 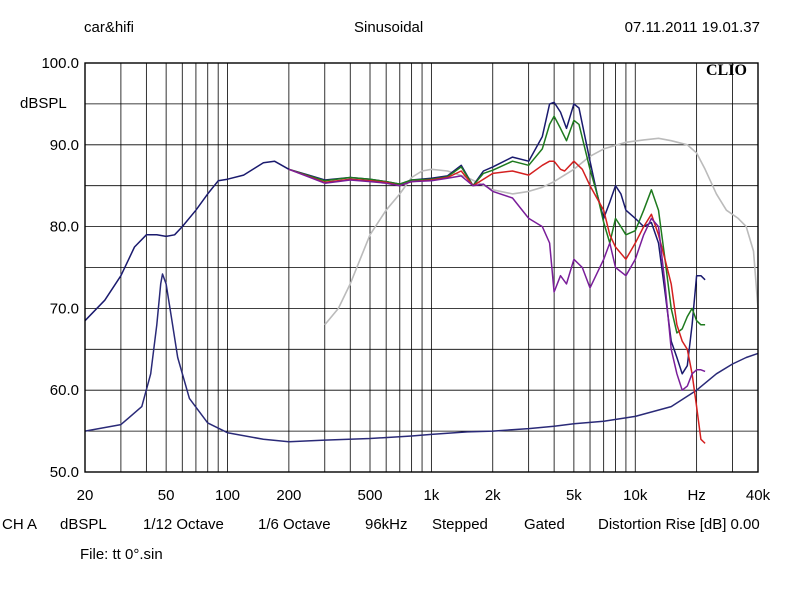 I want to click on mode-label: Stepped, so click(x=460, y=524).